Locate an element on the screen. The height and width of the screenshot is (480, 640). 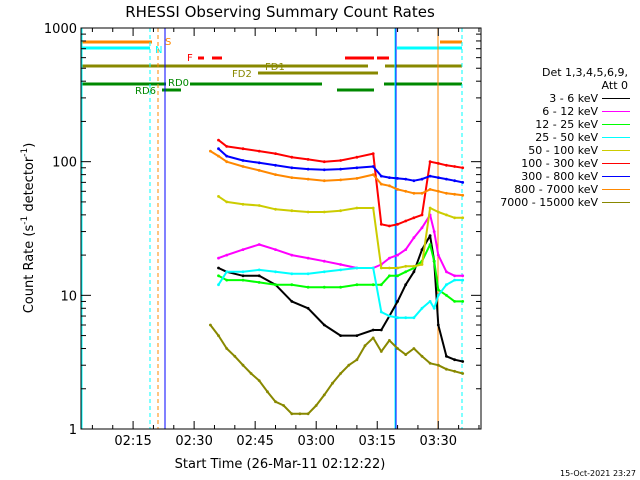
legend-label: 100 - 300 keV is located at coordinates (559, 163).